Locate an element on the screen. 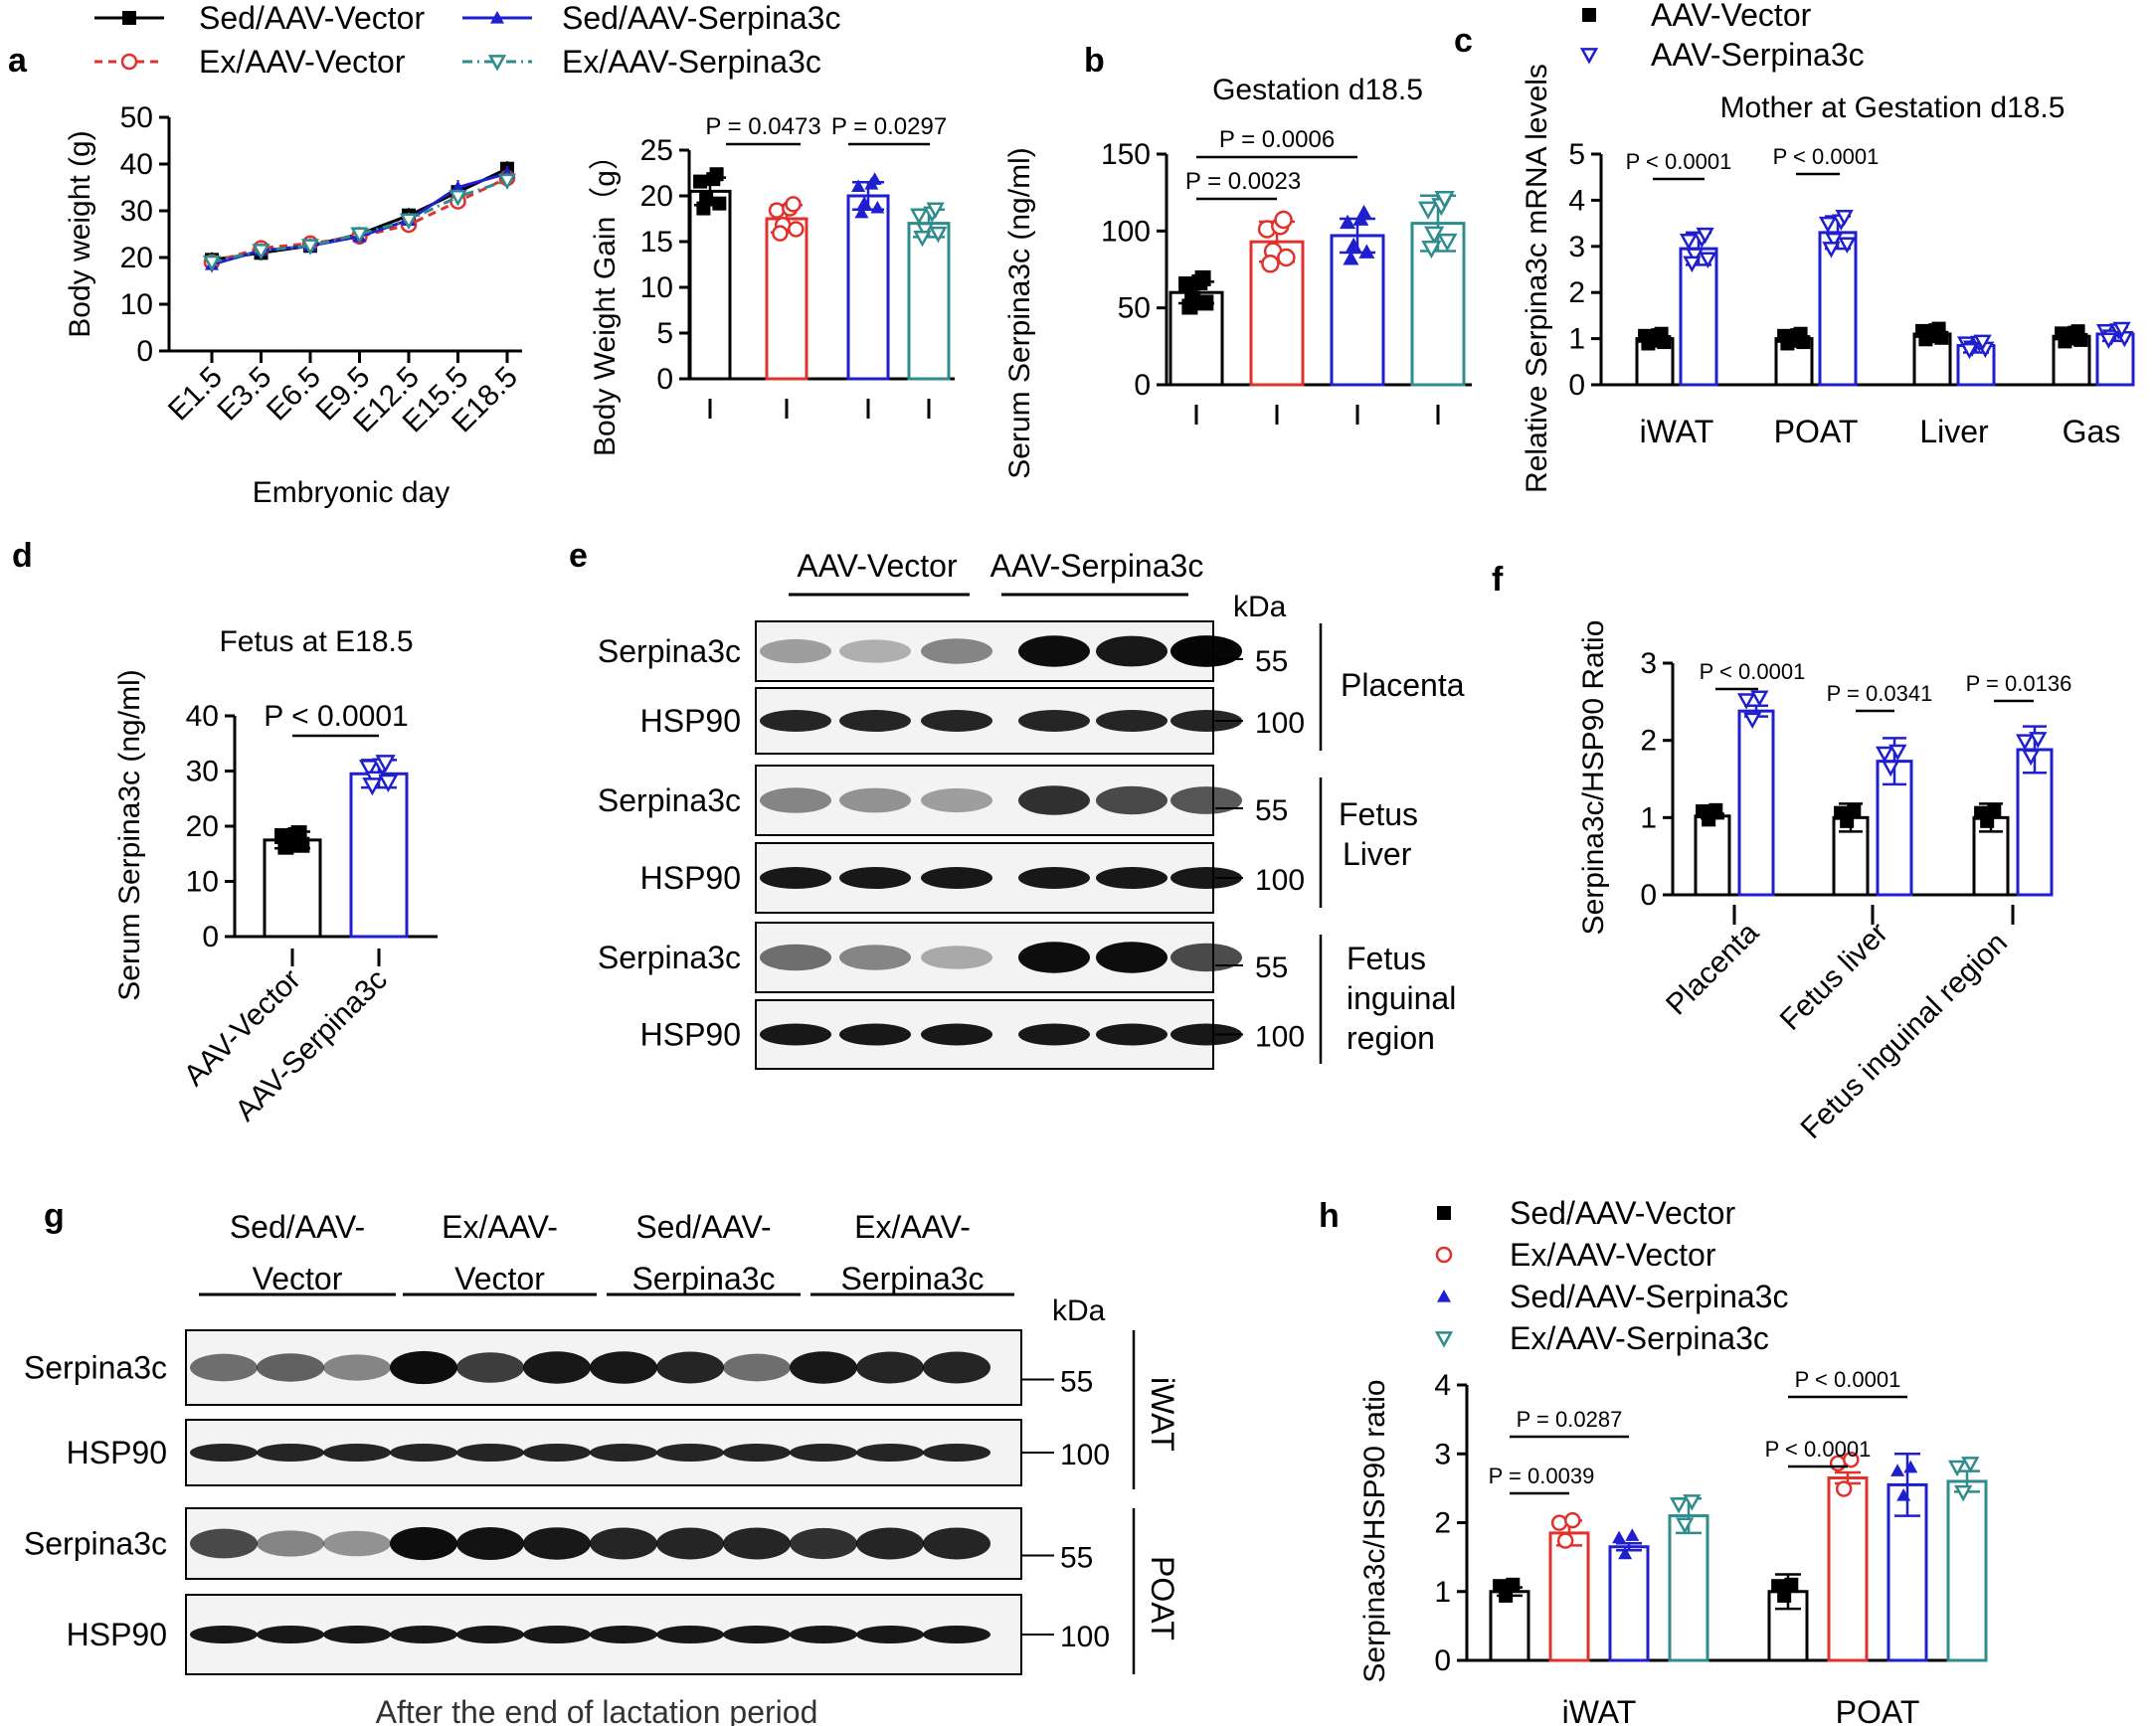 This screenshot has height=1726, width=2156. legend-label: Ex/AAV-Vector is located at coordinates (1613, 1255).